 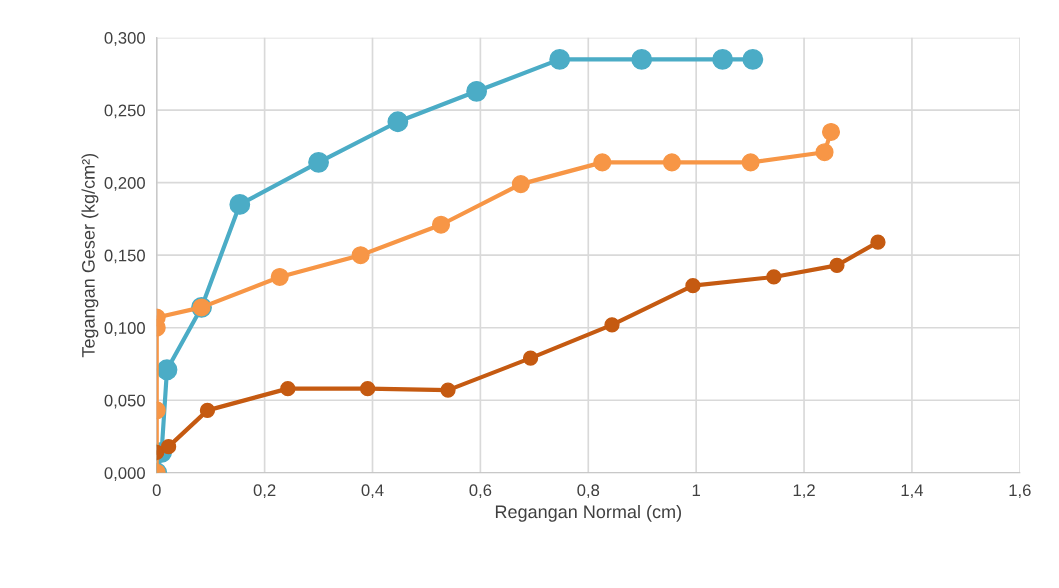 What do you see at coordinates (696, 490) in the screenshot?
I see `x-tick-label: 1` at bounding box center [696, 490].